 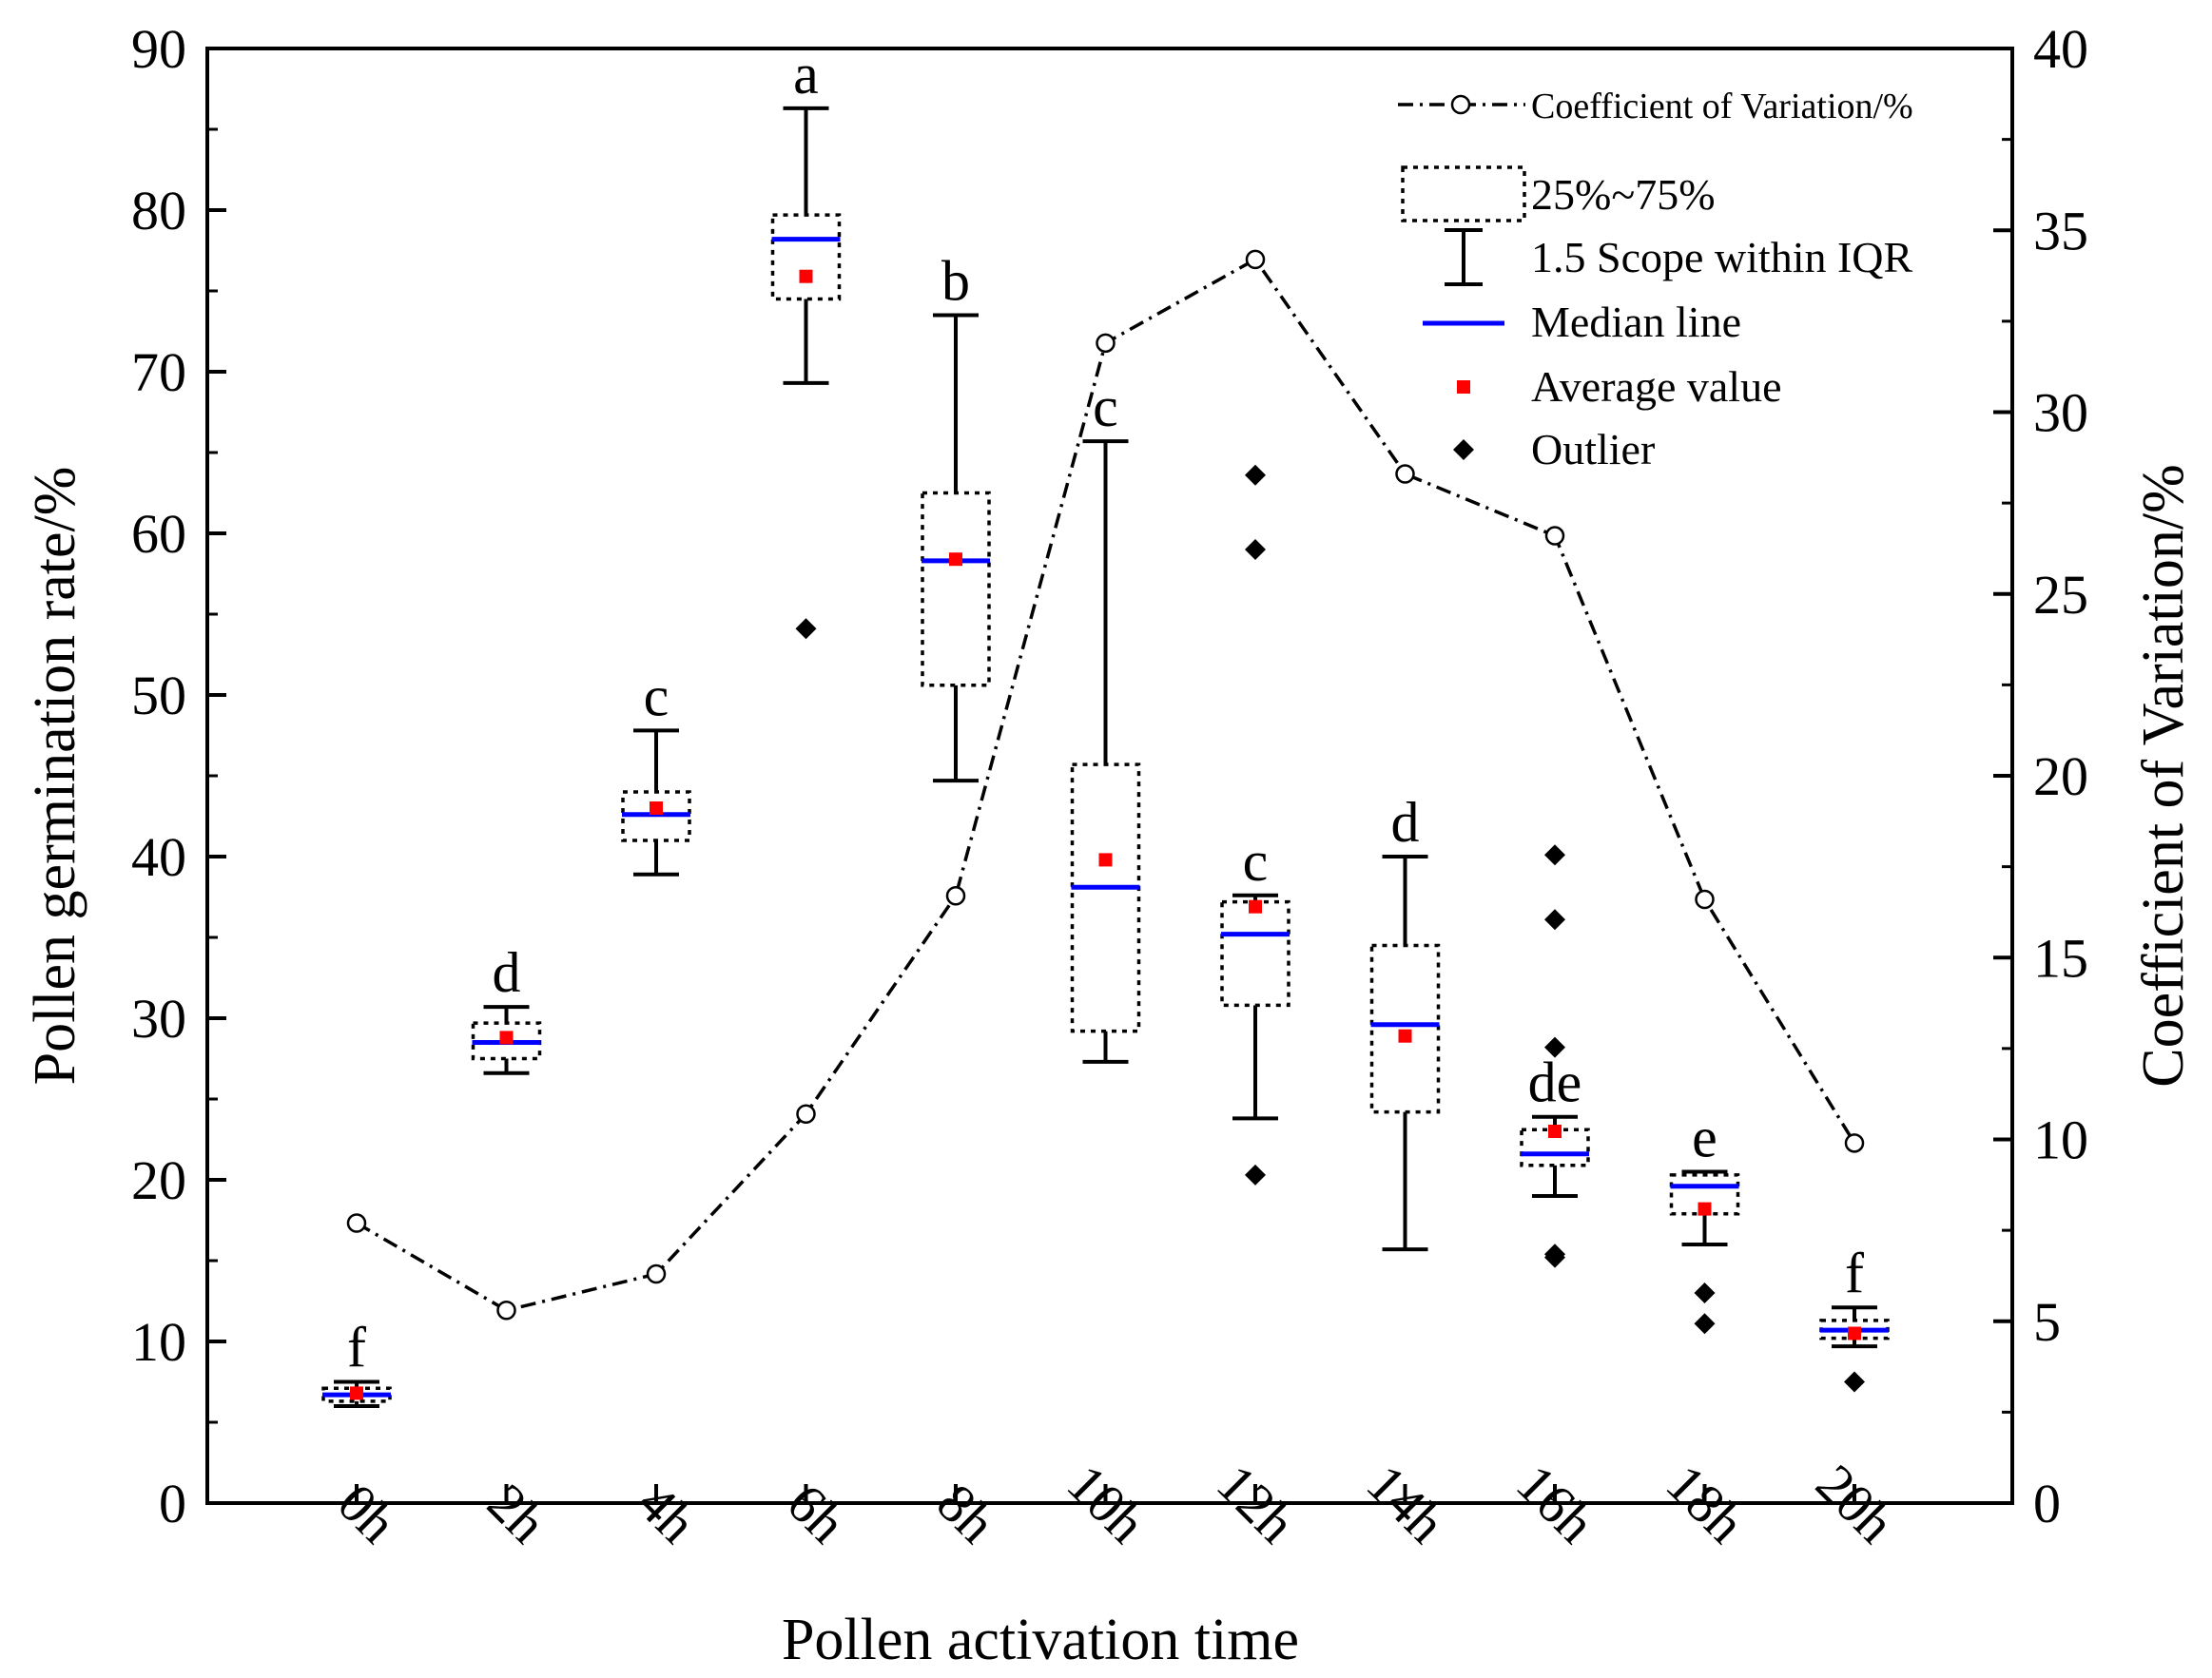 I want to click on y-tick-label: 0, so click(x=172, y=1503).